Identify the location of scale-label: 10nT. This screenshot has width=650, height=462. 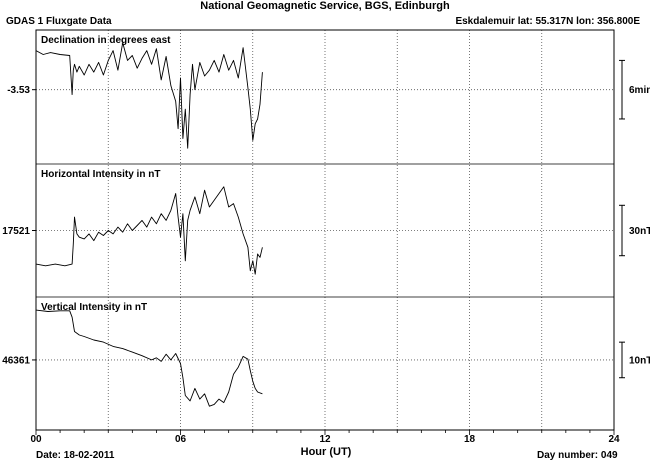
(639, 360).